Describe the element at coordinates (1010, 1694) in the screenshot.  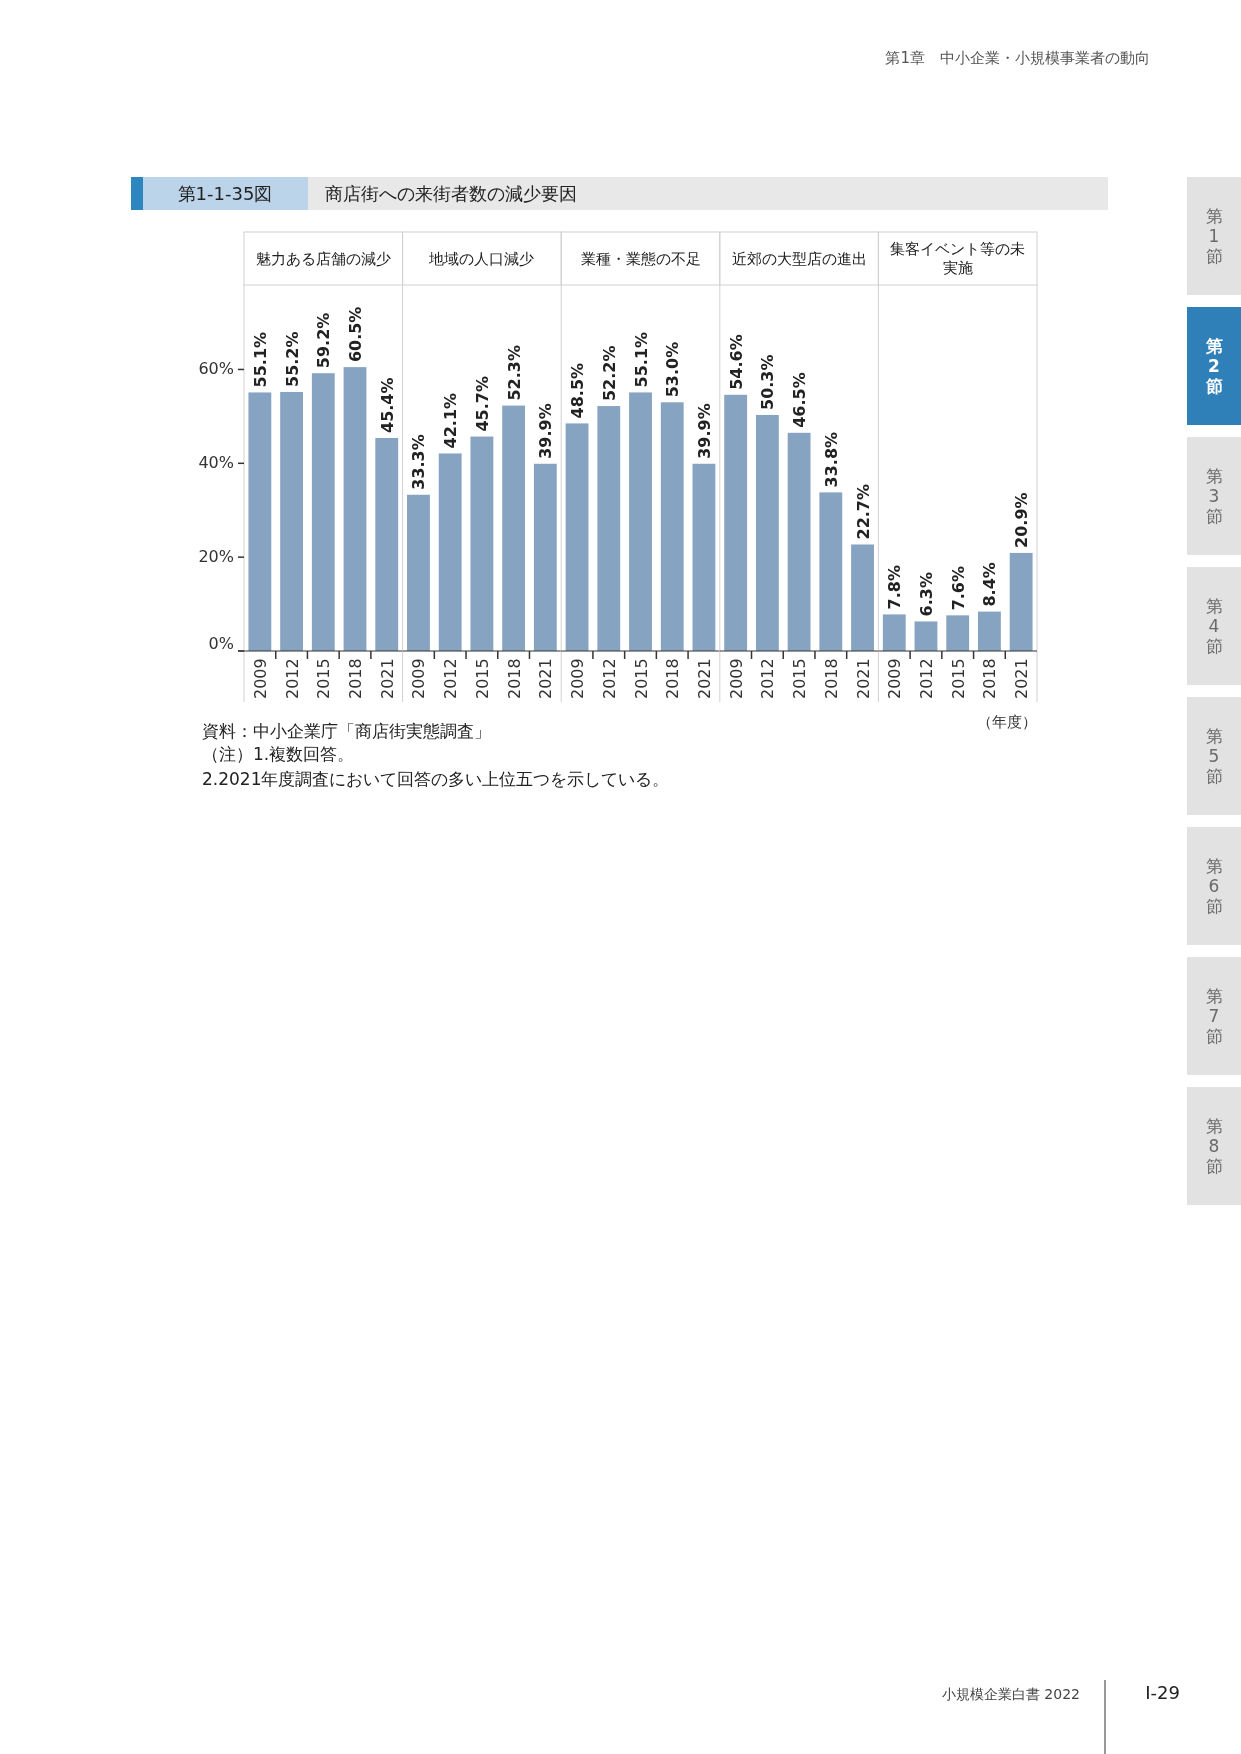
I see `text: 小規模企業白書 2022` at that location.